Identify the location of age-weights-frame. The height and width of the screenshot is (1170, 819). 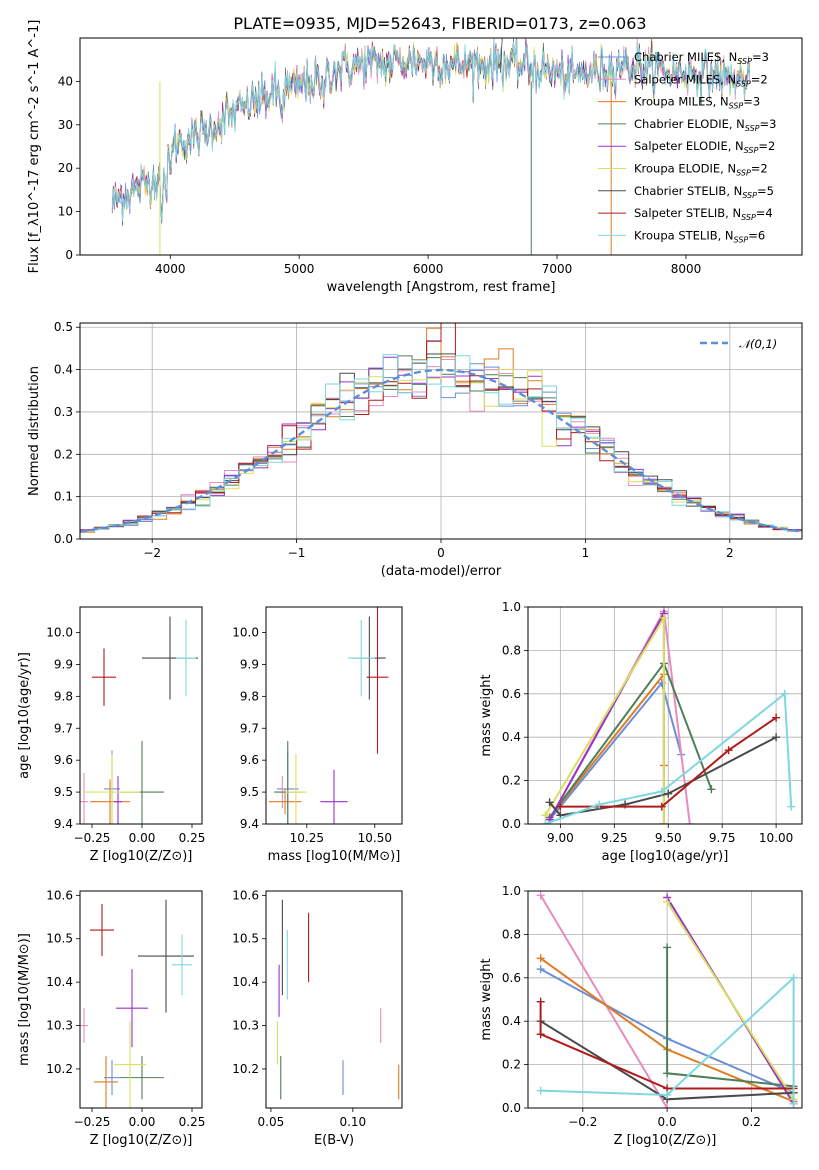
(665, 715).